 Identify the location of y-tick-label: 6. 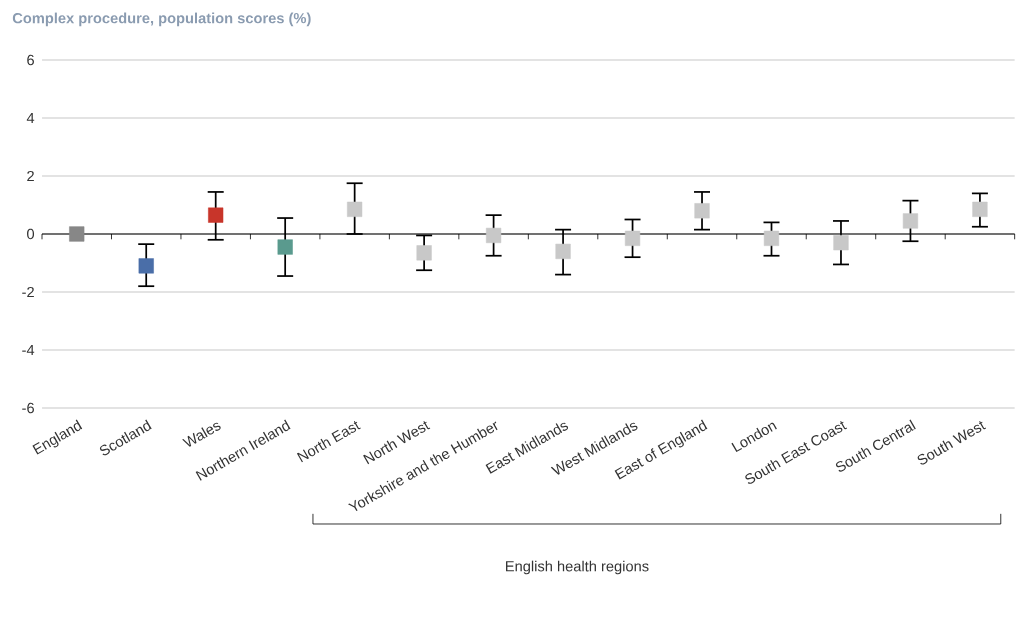
(30, 60).